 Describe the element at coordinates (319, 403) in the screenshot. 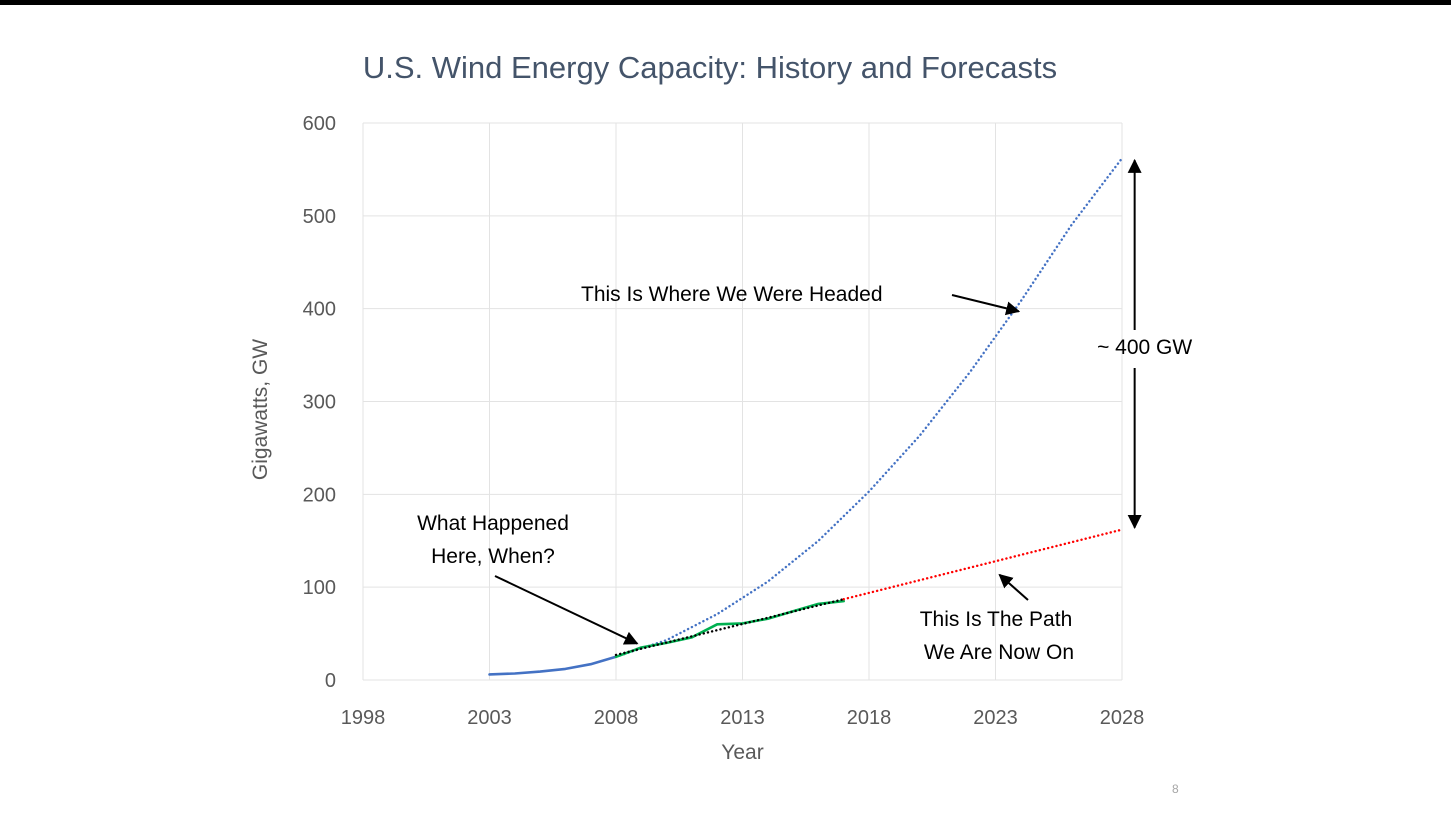

I see `y-tick-label: 300` at that location.